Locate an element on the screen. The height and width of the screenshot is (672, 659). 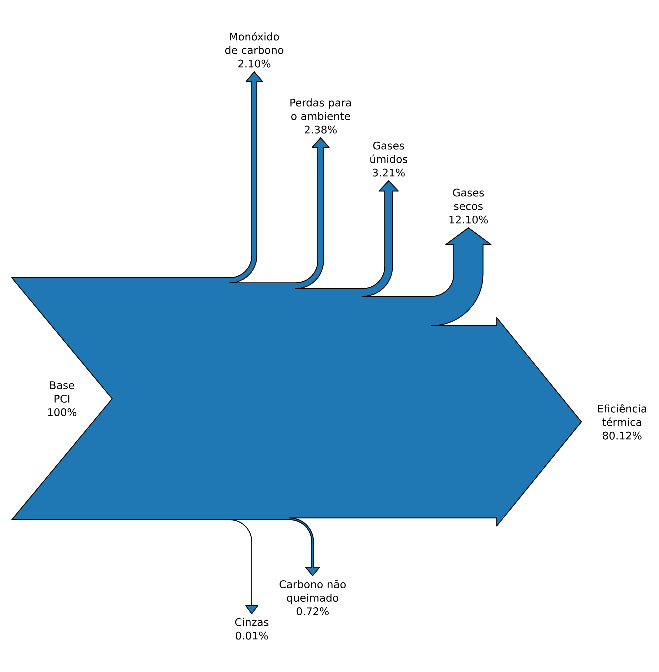
data-label: 80.12% is located at coordinates (622, 436).